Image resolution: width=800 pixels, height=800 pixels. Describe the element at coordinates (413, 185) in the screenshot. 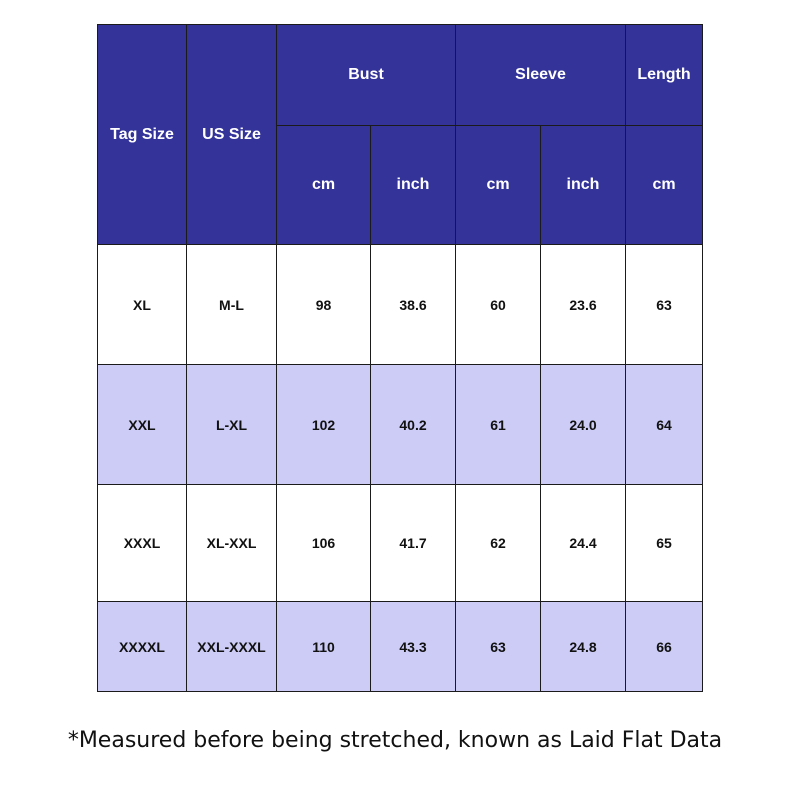

I see `header-bust-inch: inch` at that location.